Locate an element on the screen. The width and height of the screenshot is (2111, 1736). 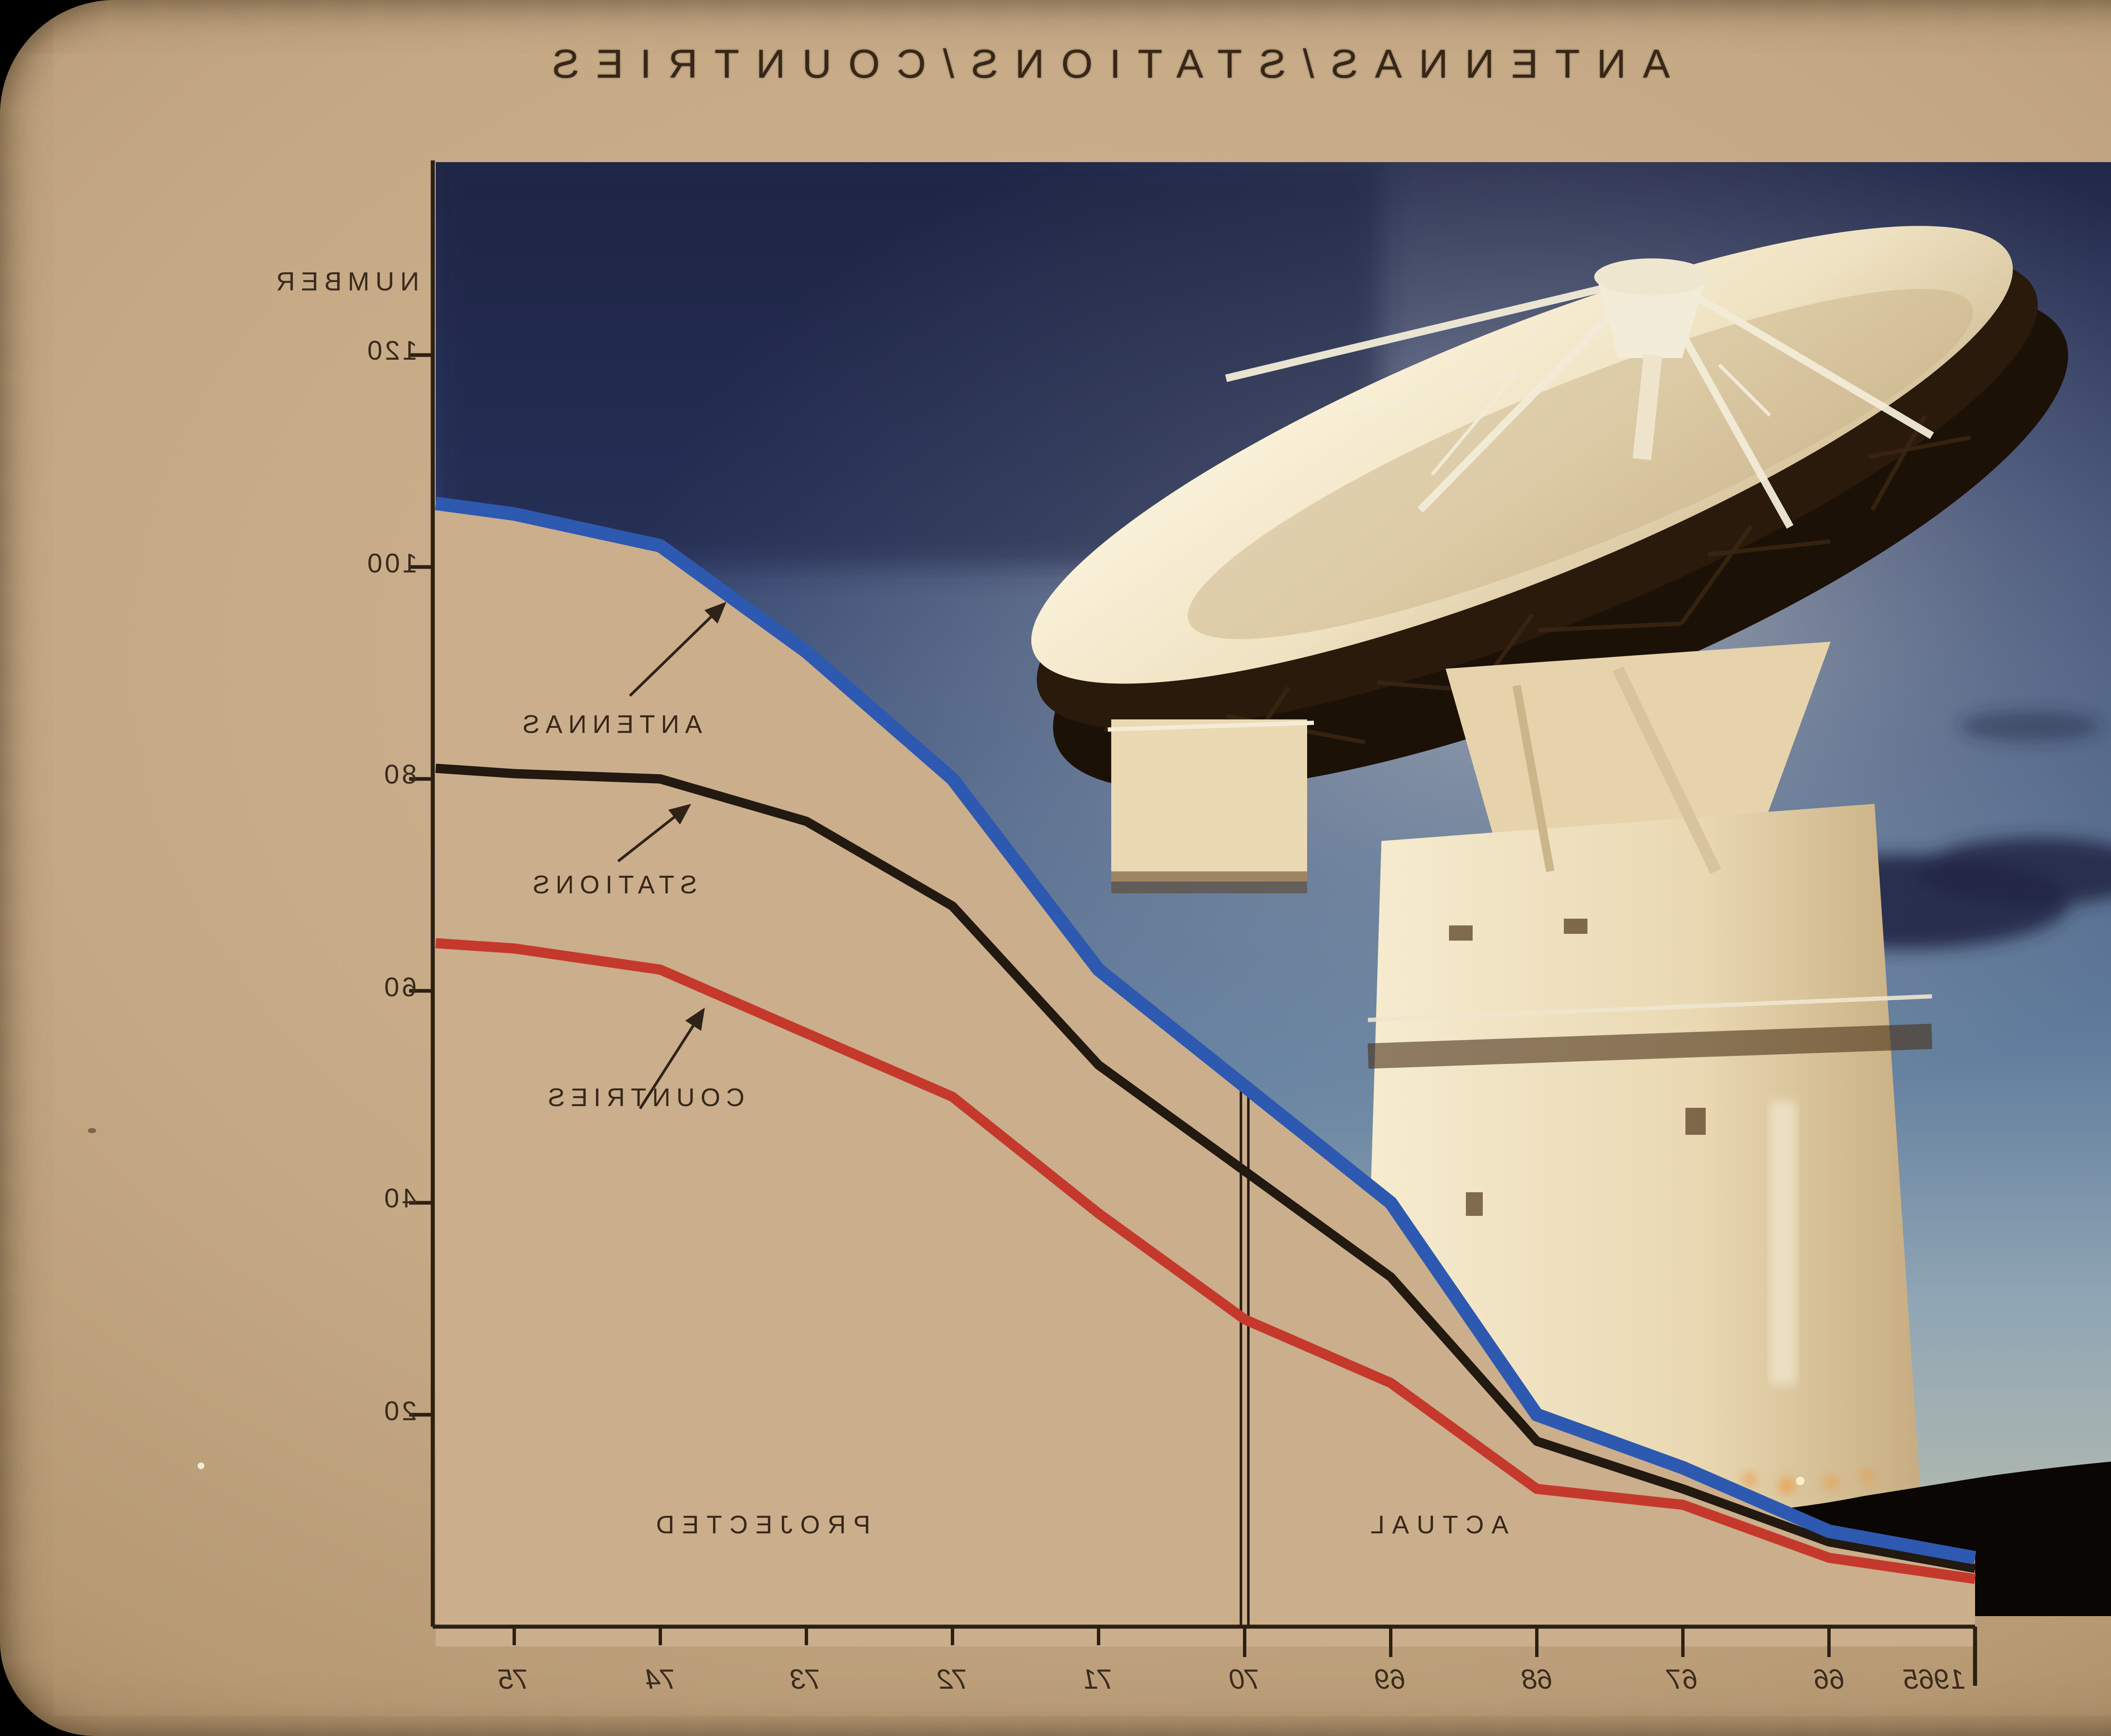
y-tick-label-100: 100 is located at coordinates (390, 564).